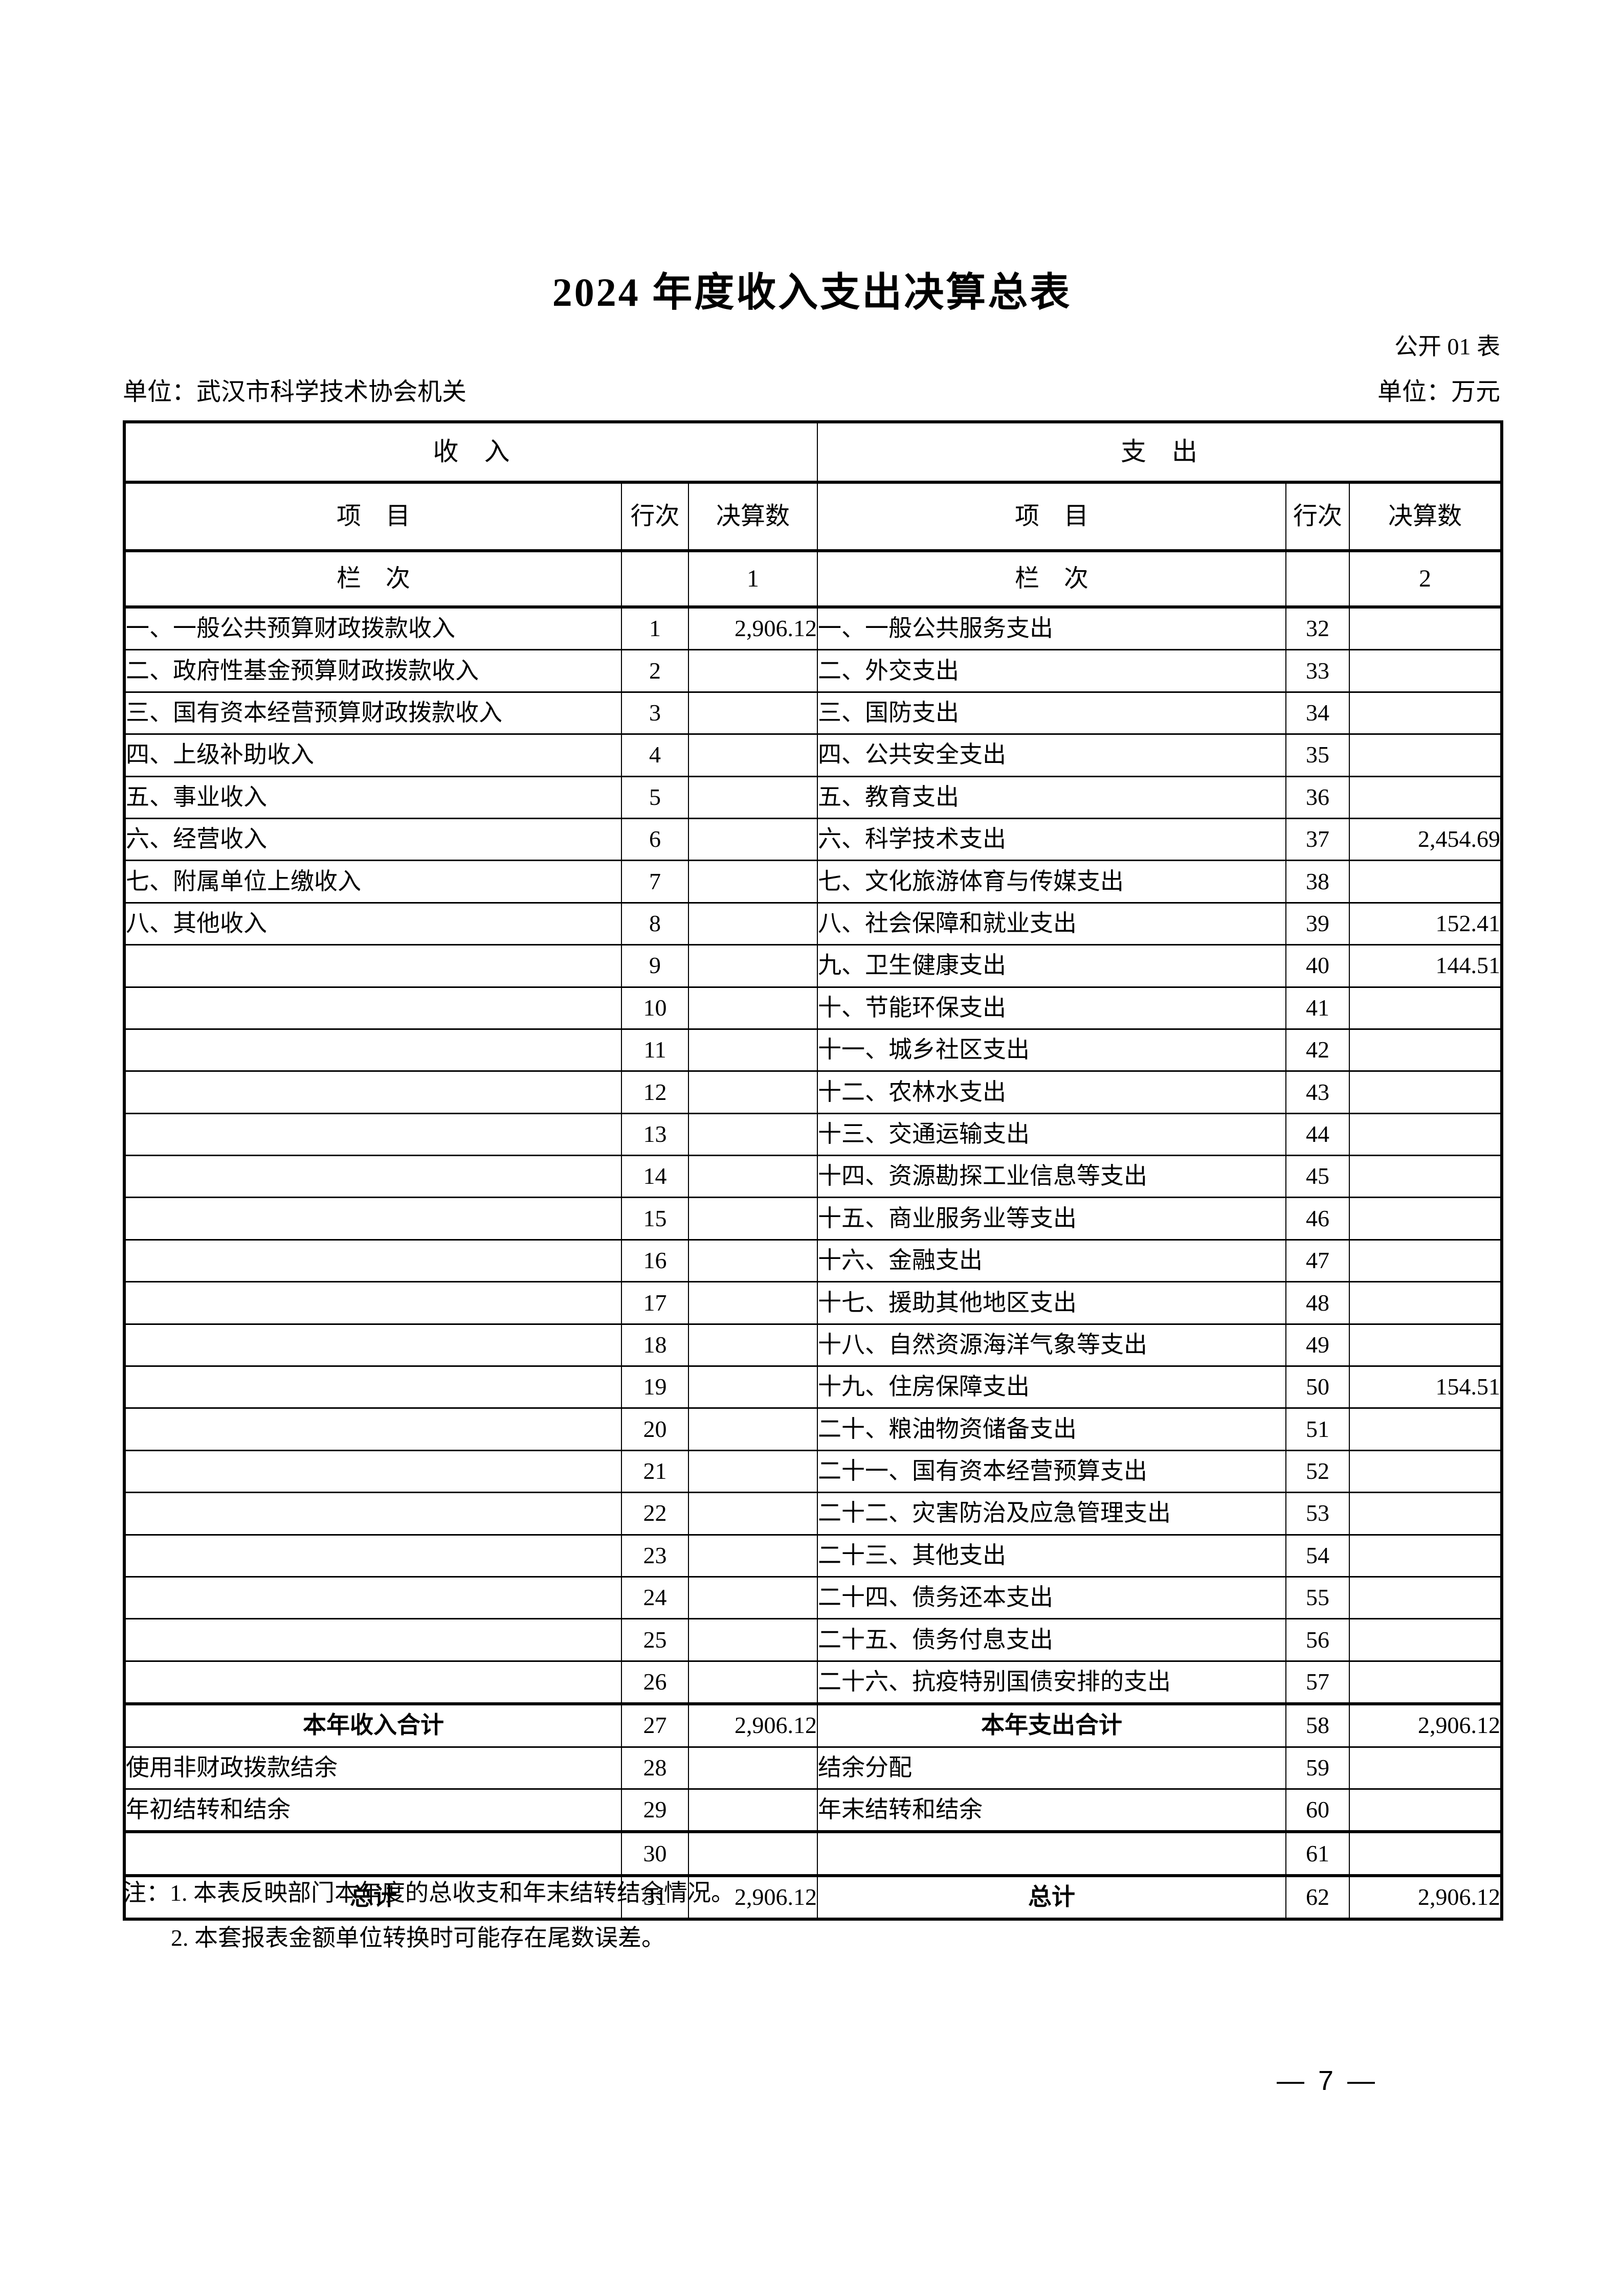 The height and width of the screenshot is (2296, 1624). I want to click on cell-expenditure-item: 八、社会保障和就业支出, so click(1052, 924).